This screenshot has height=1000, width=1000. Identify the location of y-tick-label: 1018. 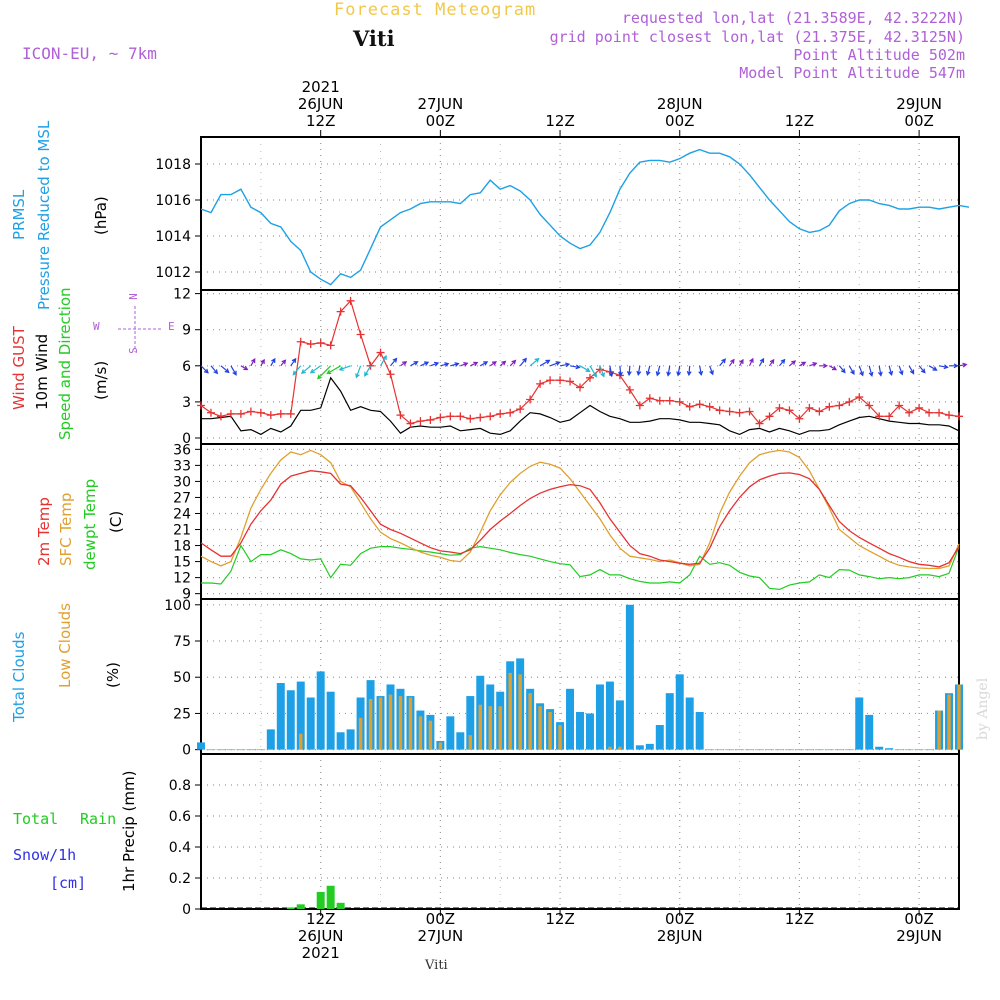
(173, 165).